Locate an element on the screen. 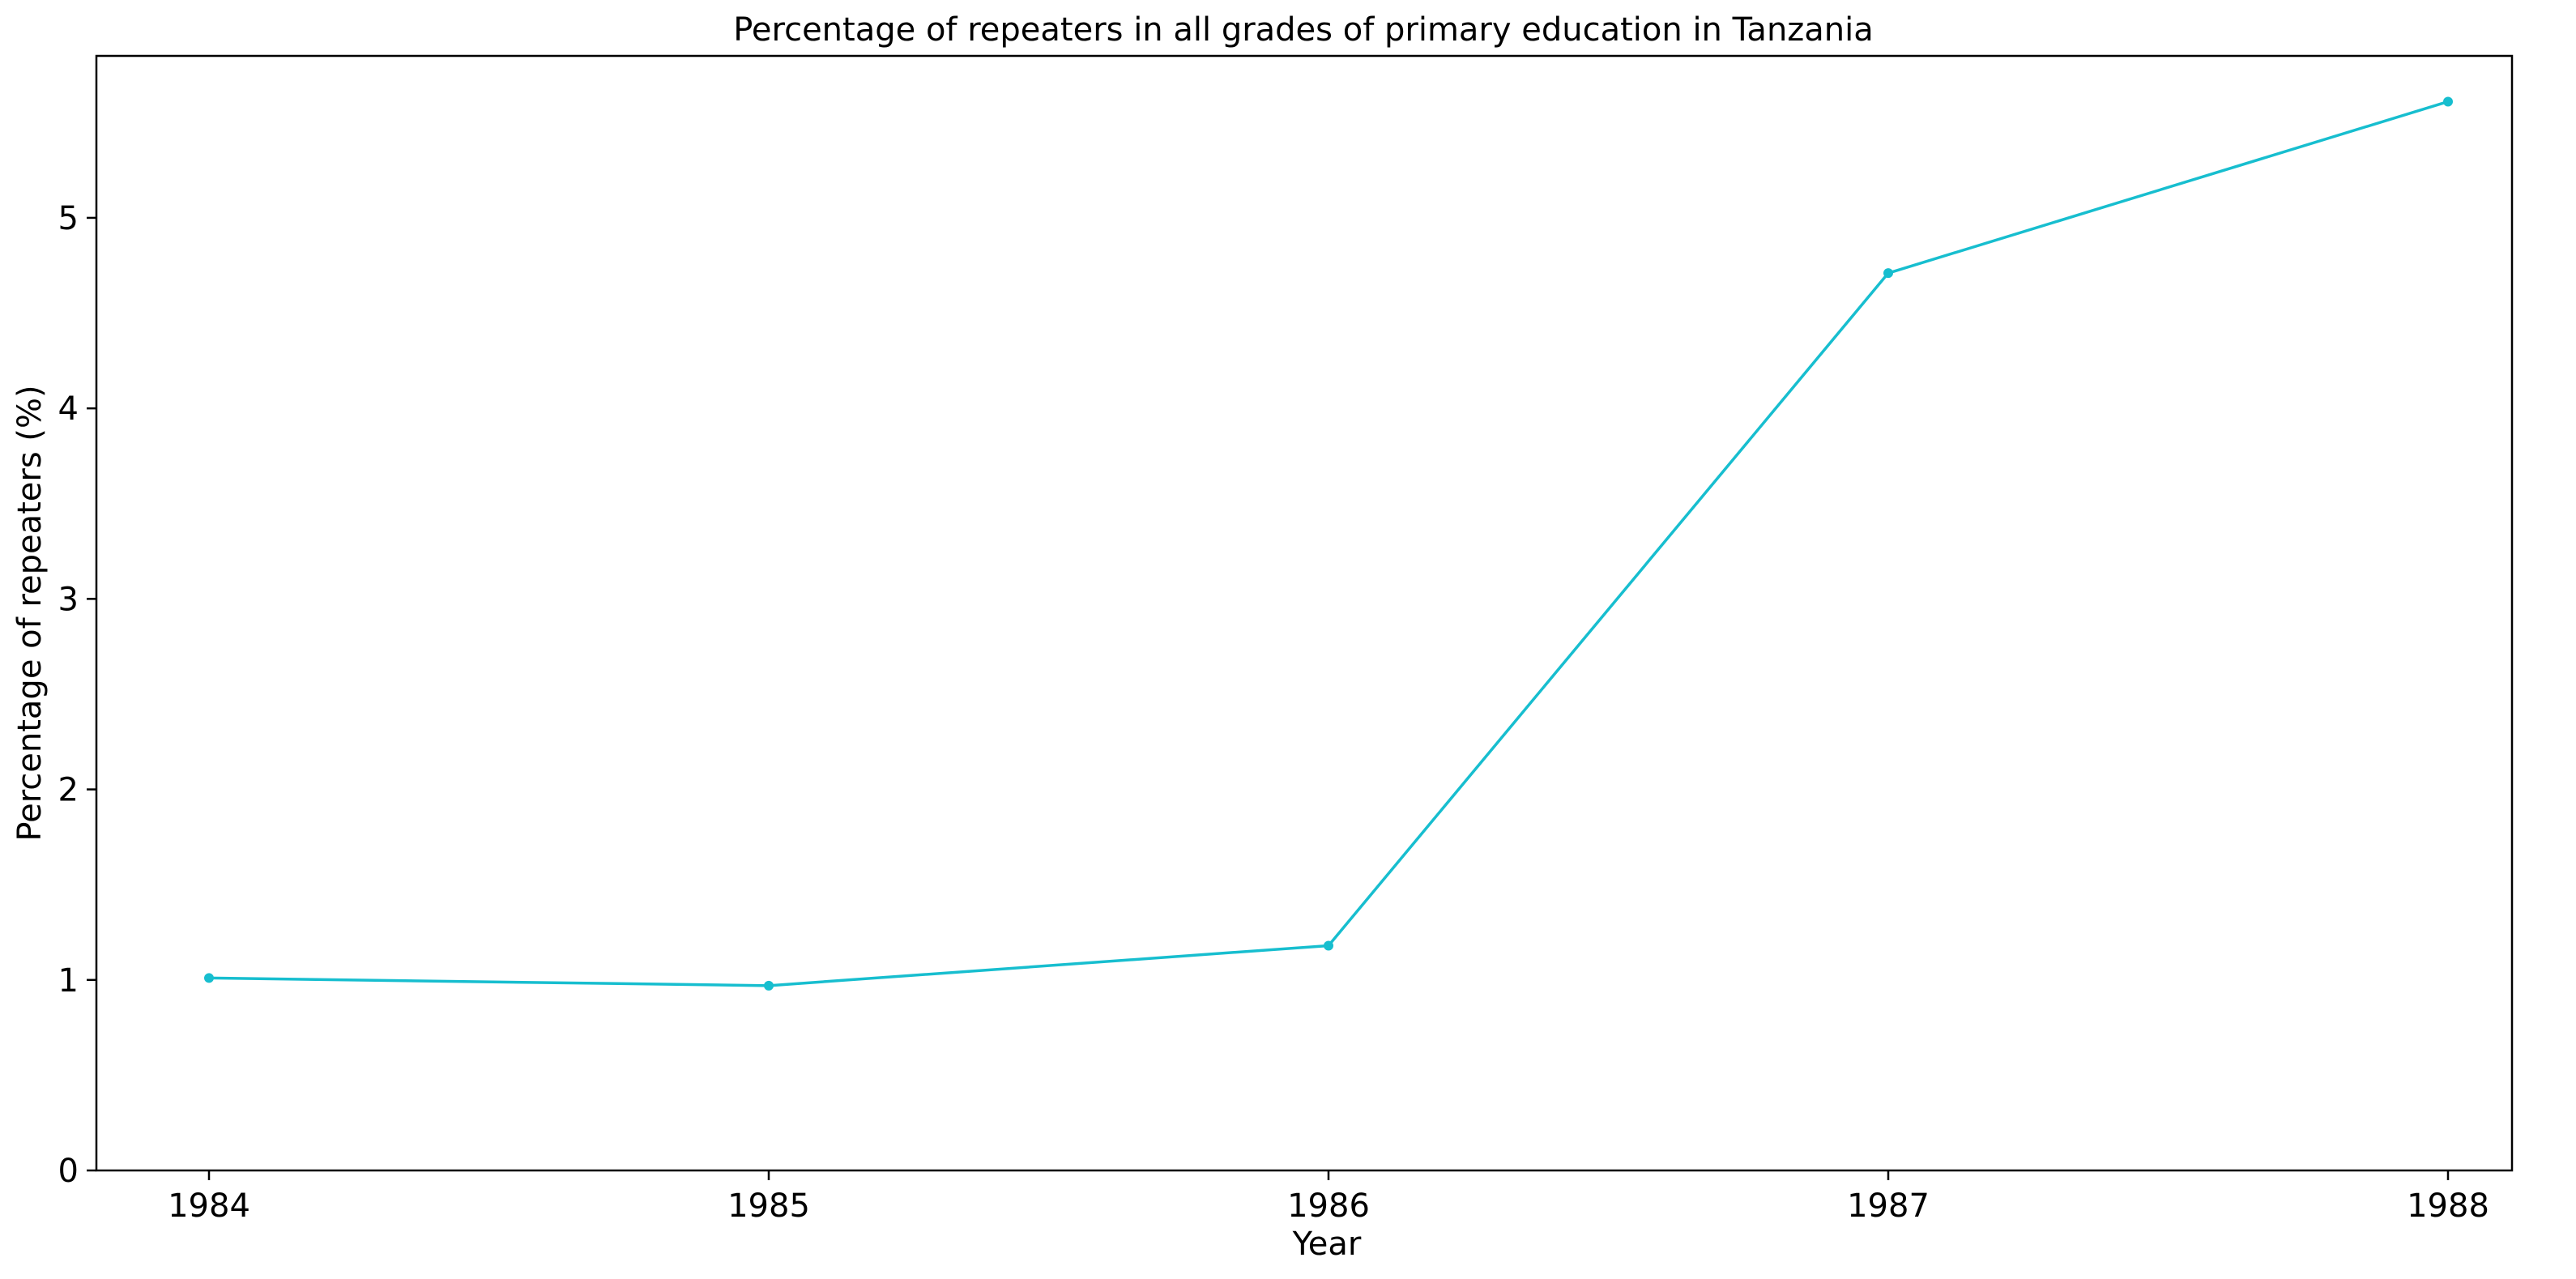 Image resolution: width=2576 pixels, height=1279 pixels. y-tick-label: 1 is located at coordinates (69, 981).